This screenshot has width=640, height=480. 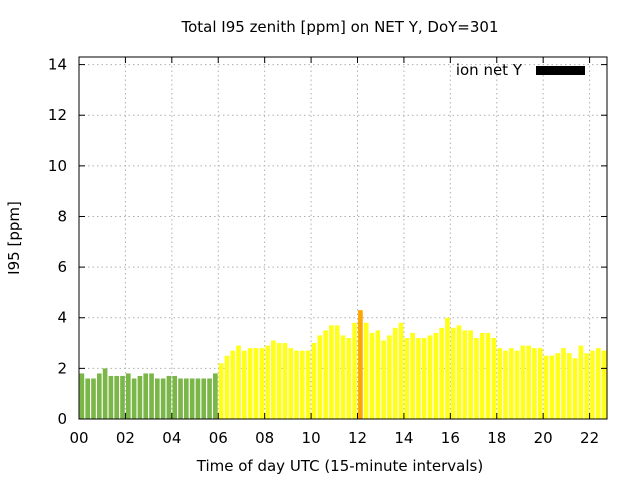 I want to click on y-tick-label: 8, so click(x=62, y=216).